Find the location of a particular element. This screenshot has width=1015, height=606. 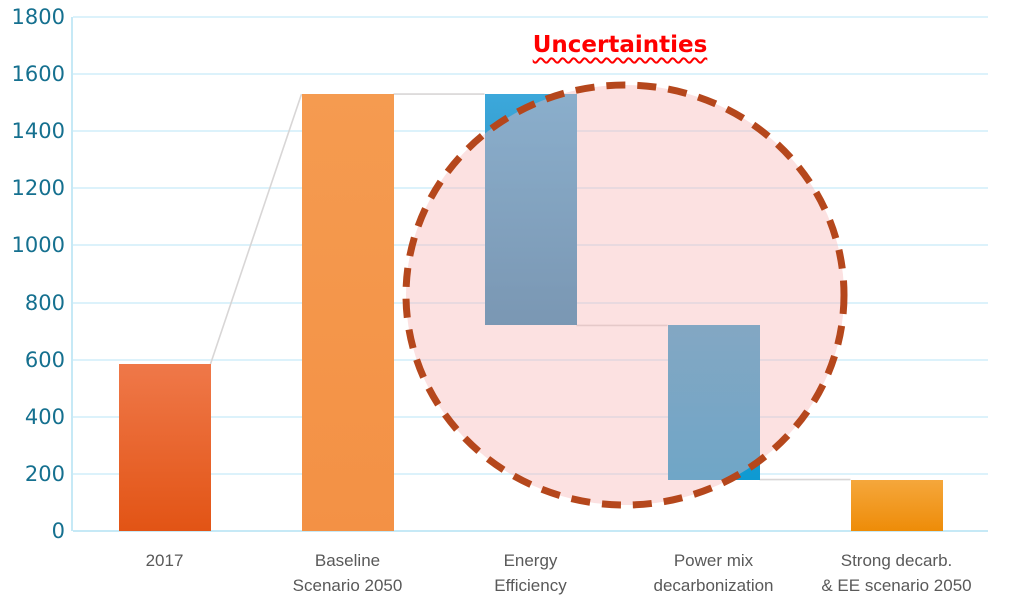

x-label-line: Energy is located at coordinates (530, 560).